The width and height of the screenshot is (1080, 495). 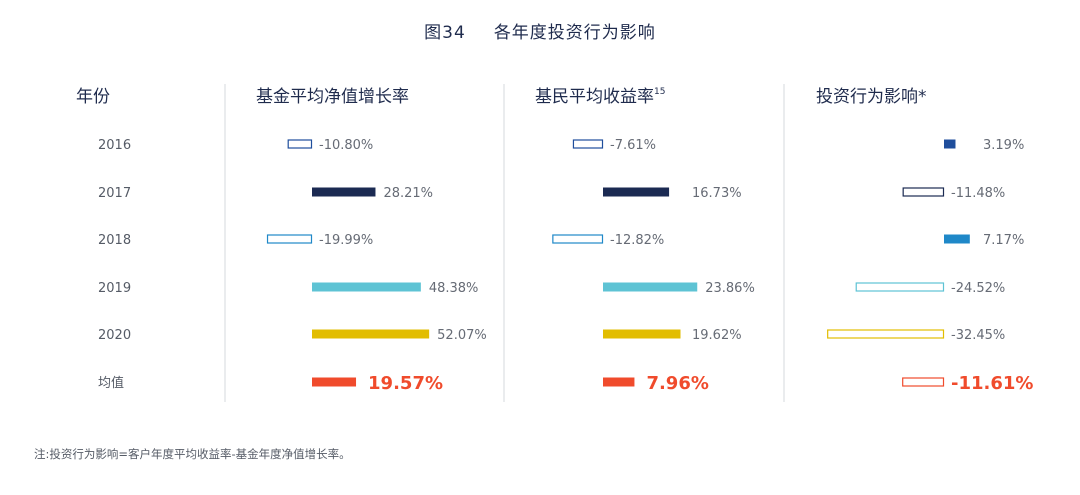 I want to click on category-label: 2019, so click(x=114, y=288).